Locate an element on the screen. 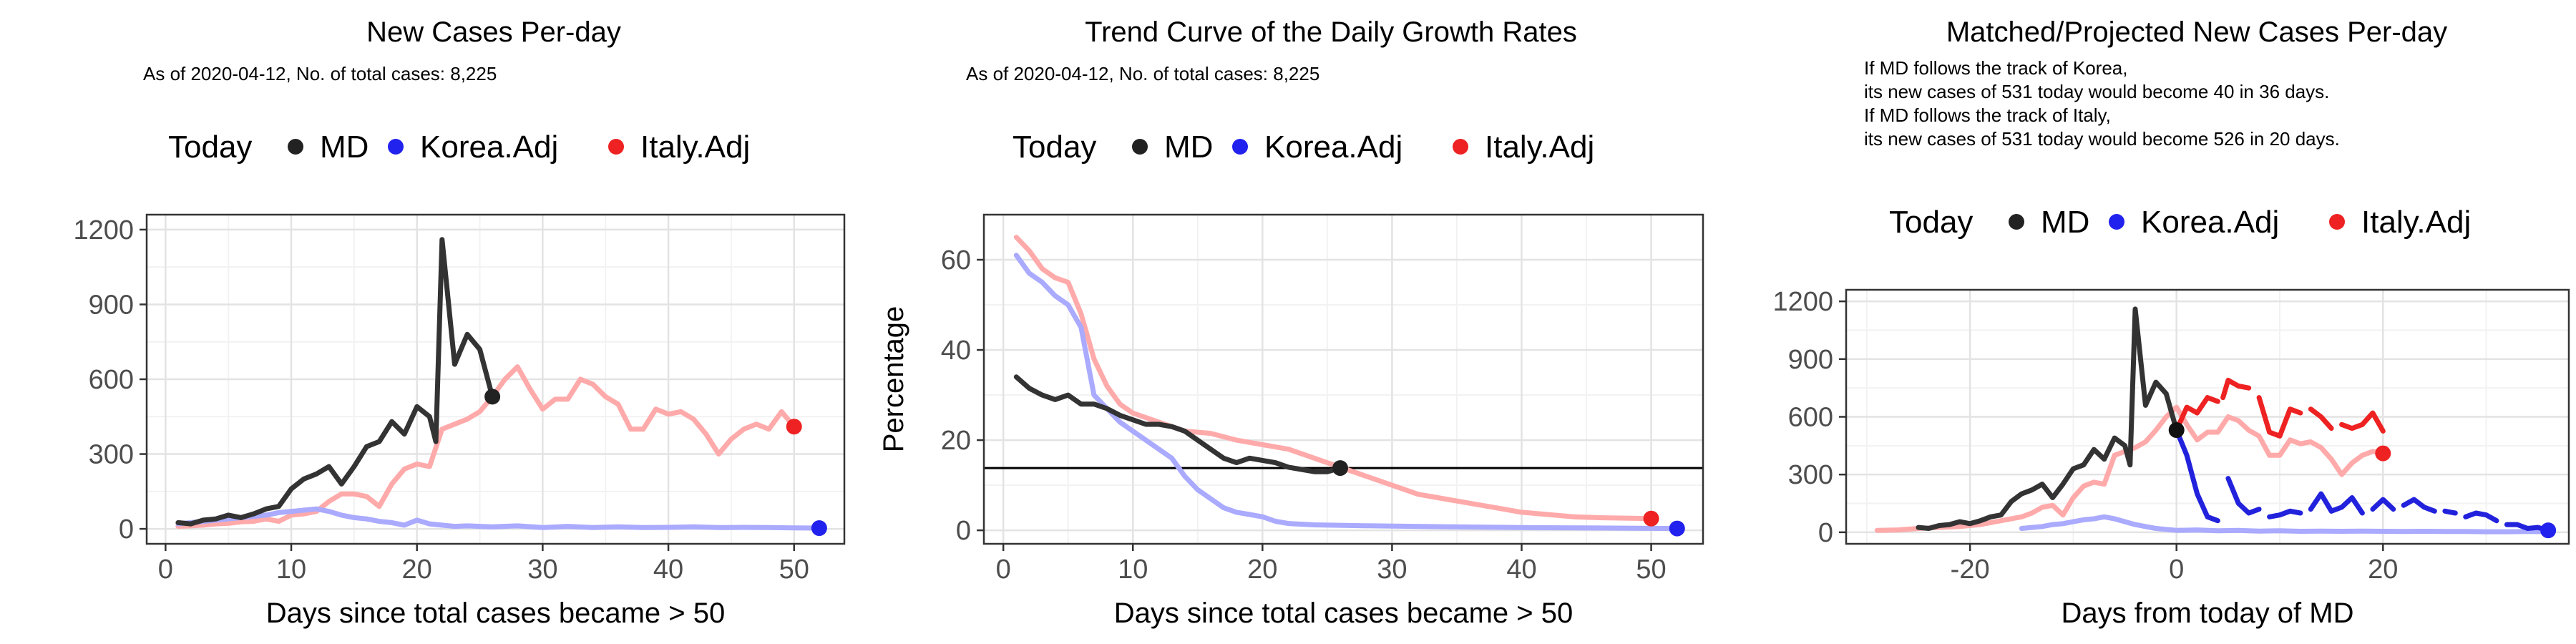 The image size is (2576, 644). y-axis-label: Percentage is located at coordinates (894, 379).